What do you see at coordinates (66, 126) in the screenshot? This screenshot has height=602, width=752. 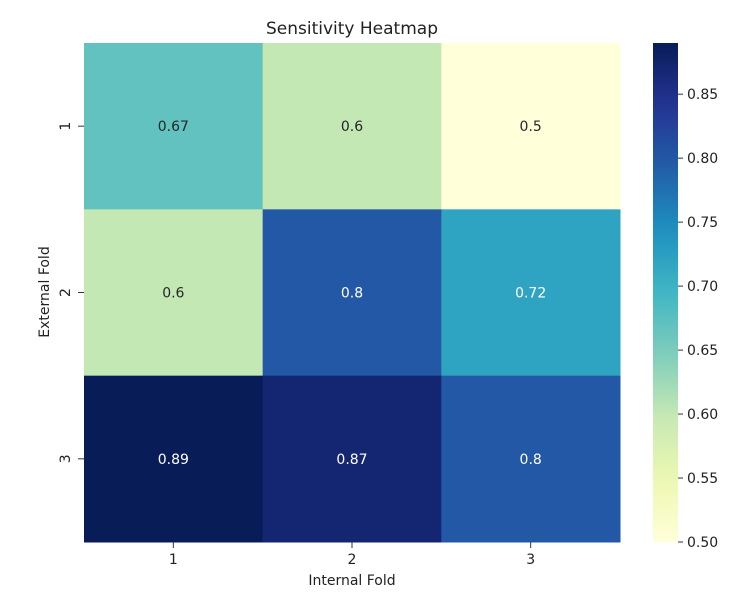 I see `y-tick-label: 1` at bounding box center [66, 126].